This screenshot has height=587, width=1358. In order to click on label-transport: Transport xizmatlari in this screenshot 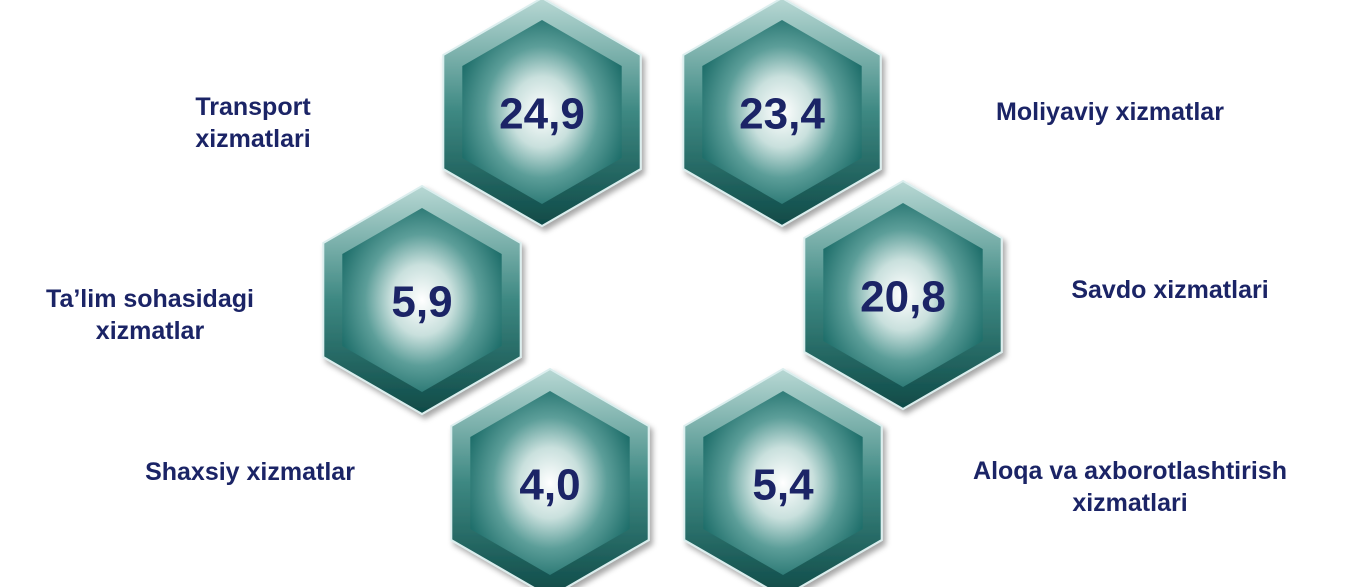, I will do `click(253, 123)`.